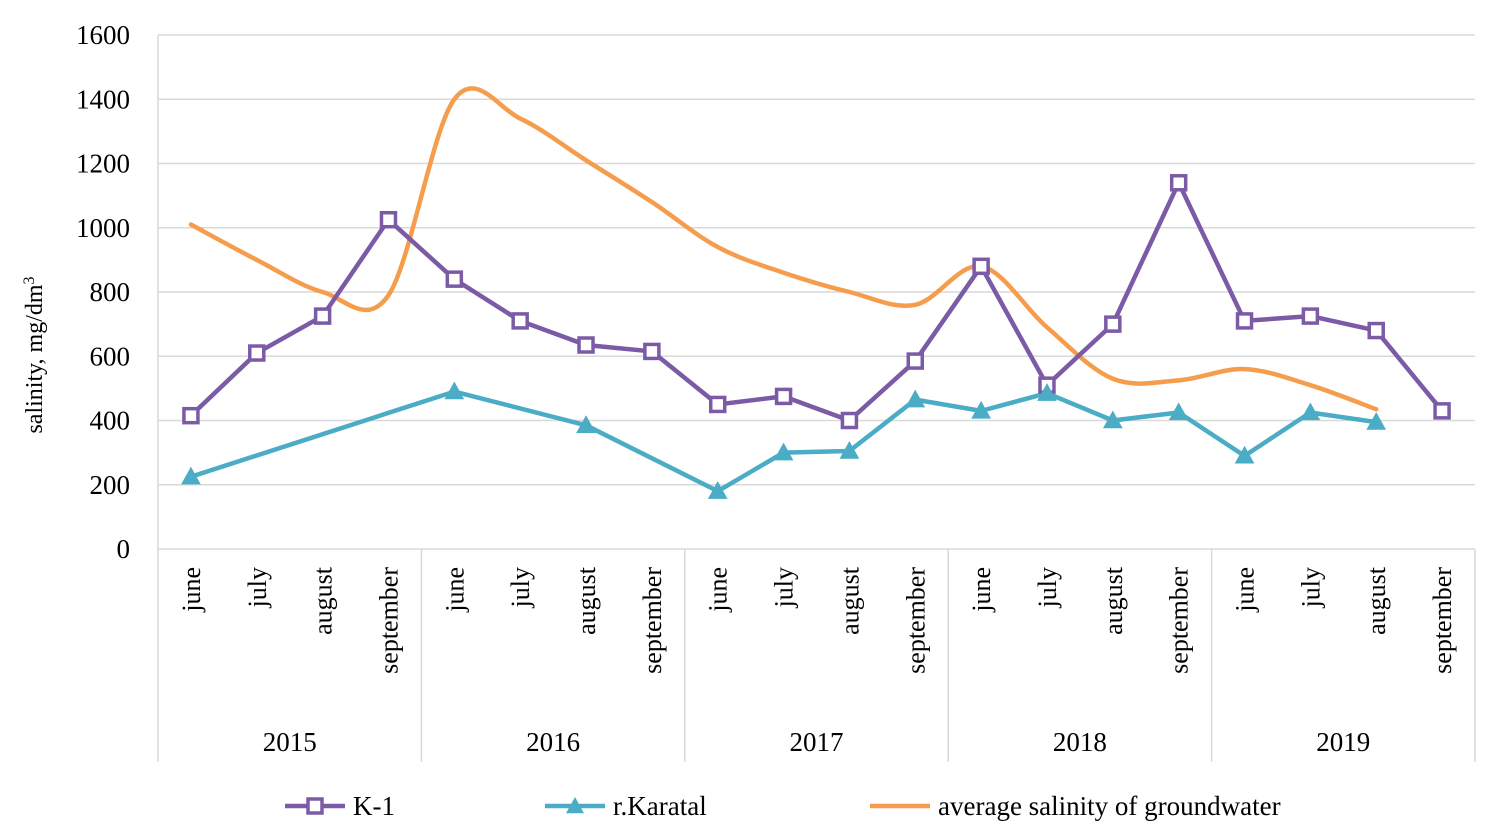  I want to click on x-tick-label-2016-july: july, so click(520, 587).